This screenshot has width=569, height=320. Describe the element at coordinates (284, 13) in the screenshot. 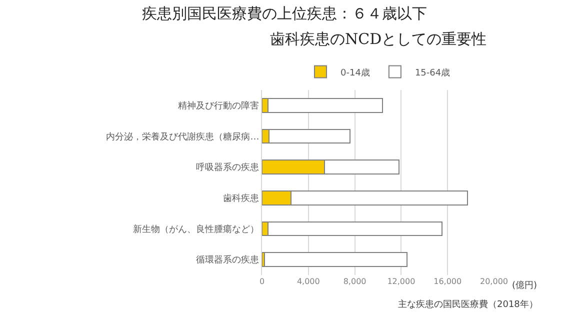

I see `chart-title: 疾患別国民医療費の上位疾患：６４歳以下` at that location.